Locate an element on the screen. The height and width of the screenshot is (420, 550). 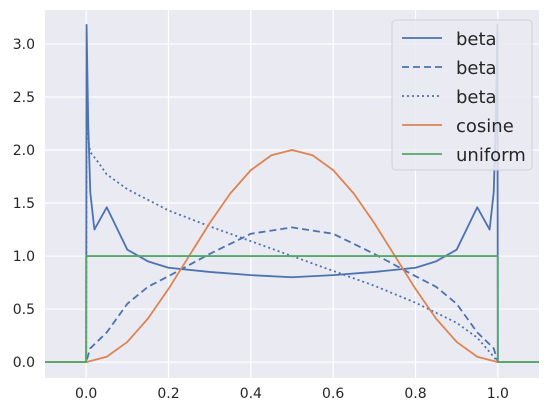
x-tick-label: 0.2 is located at coordinates (168, 394).